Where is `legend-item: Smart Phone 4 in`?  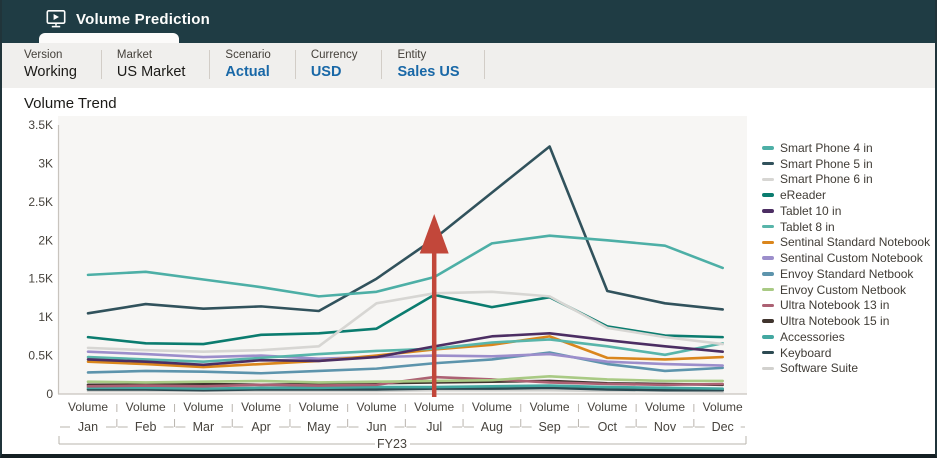 legend-item: Smart Phone 4 in is located at coordinates (846, 148).